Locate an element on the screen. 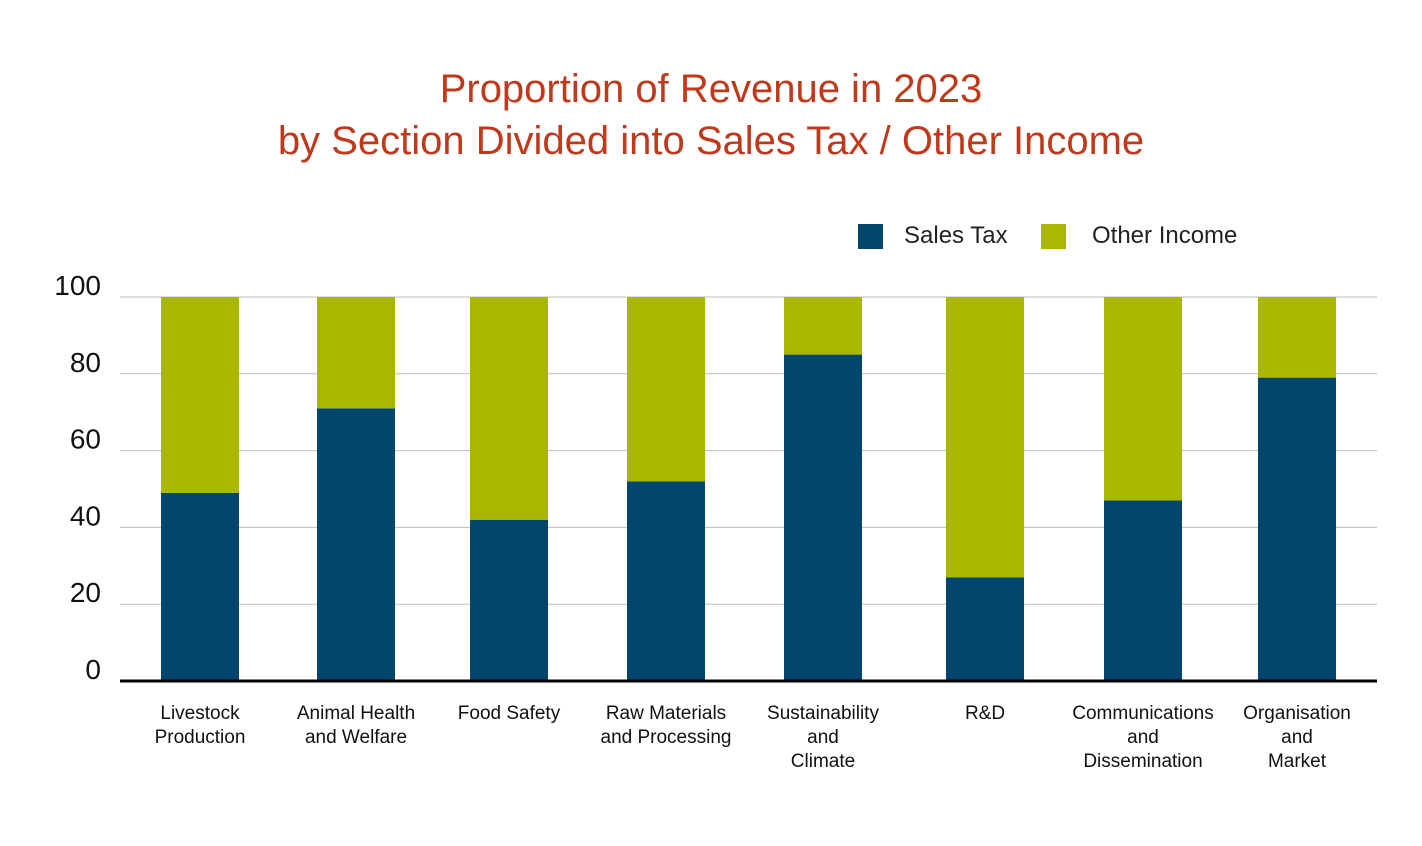  x-tick-label-line: and Processing is located at coordinates (666, 737).